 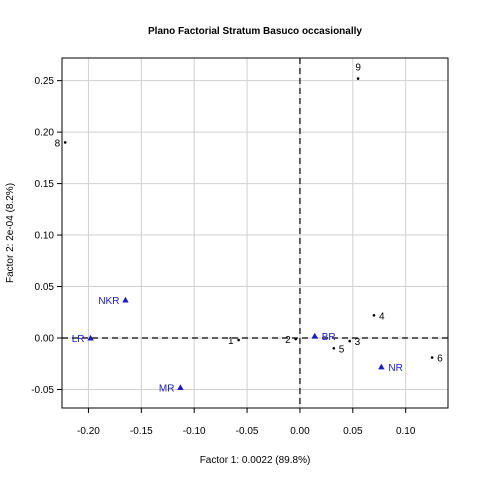 I want to click on y-tick-label: 0.05, so click(x=45, y=287).